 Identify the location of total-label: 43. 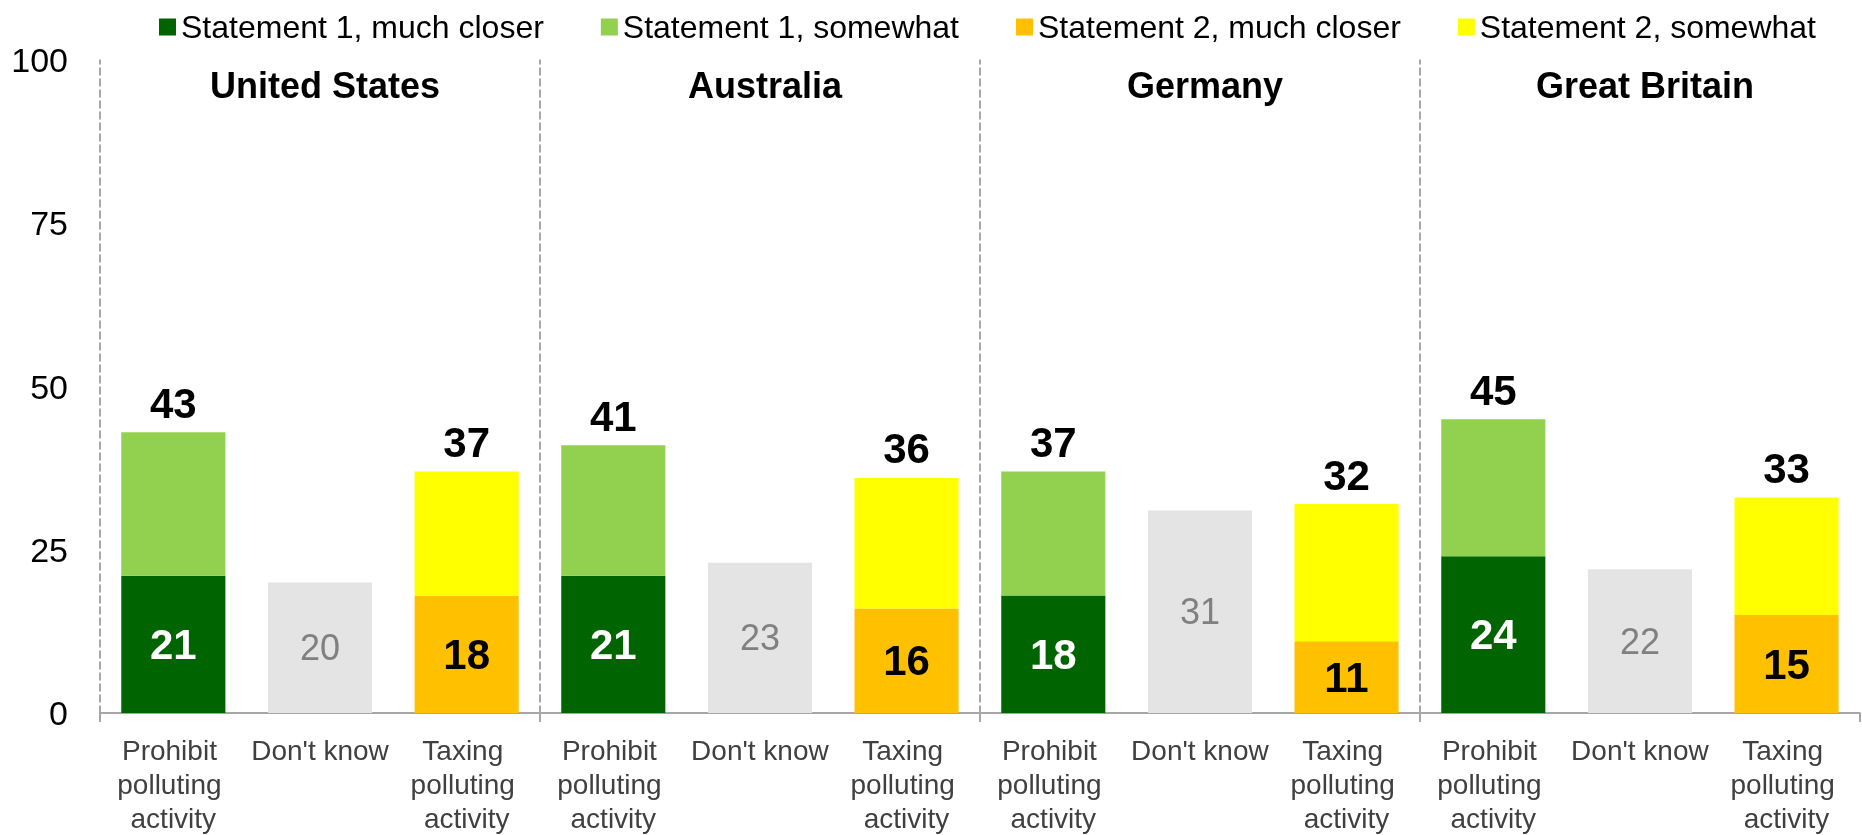
(173, 403).